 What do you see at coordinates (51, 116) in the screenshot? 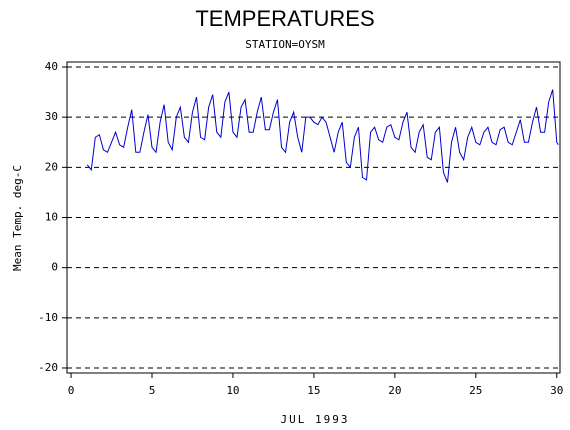
I see `y-tick-label: 30` at bounding box center [51, 116].